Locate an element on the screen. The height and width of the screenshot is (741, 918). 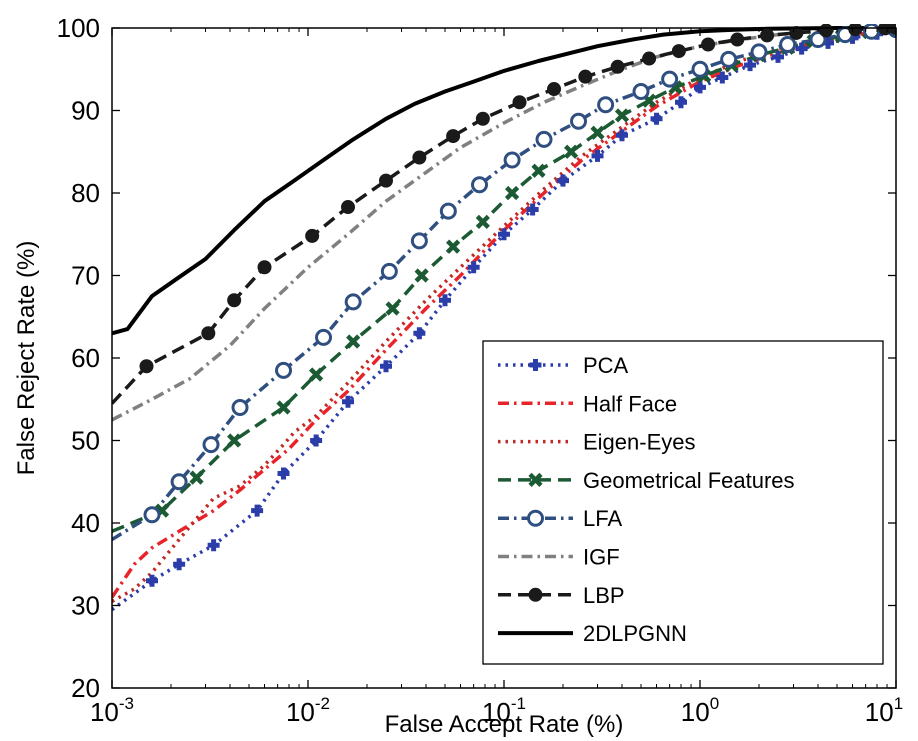
legend-label-pca: PCA is located at coordinates (606, 365).